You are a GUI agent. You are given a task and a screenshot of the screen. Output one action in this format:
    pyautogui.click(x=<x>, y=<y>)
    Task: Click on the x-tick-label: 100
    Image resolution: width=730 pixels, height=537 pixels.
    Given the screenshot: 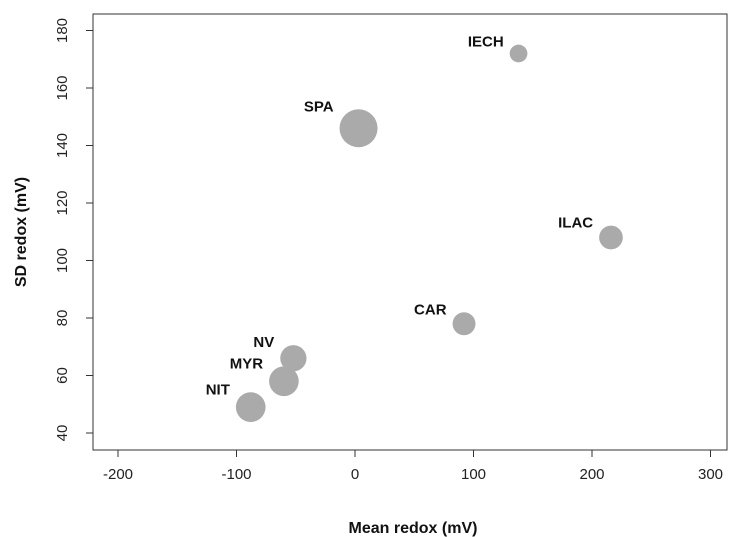 What is the action you would take?
    pyautogui.click(x=473, y=474)
    